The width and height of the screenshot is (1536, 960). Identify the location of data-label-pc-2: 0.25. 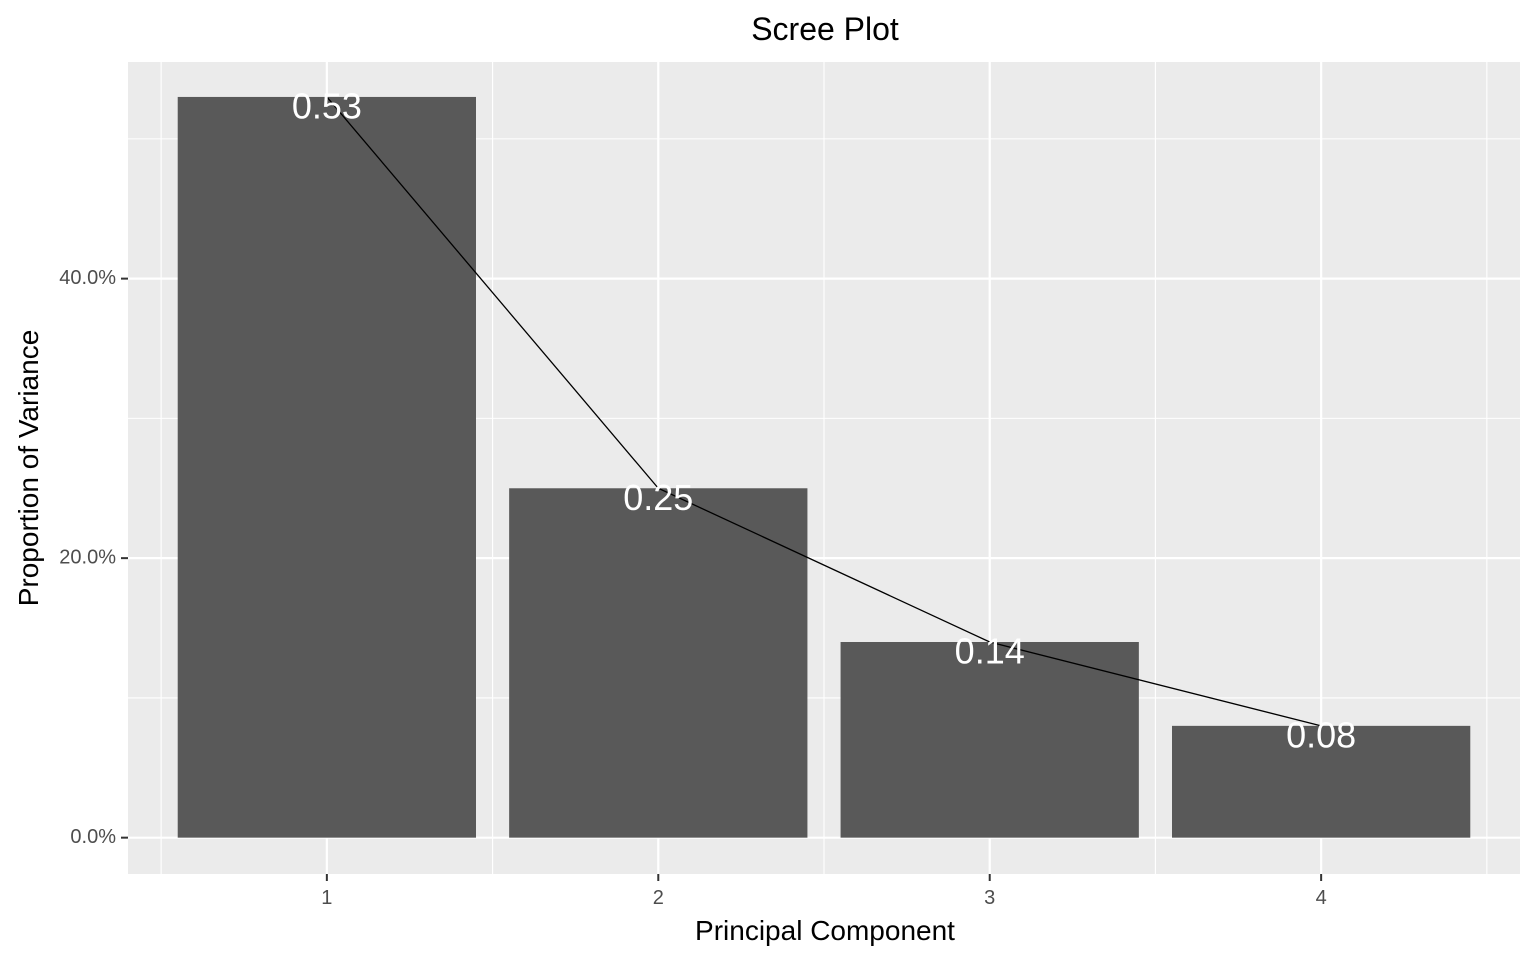
(658, 497).